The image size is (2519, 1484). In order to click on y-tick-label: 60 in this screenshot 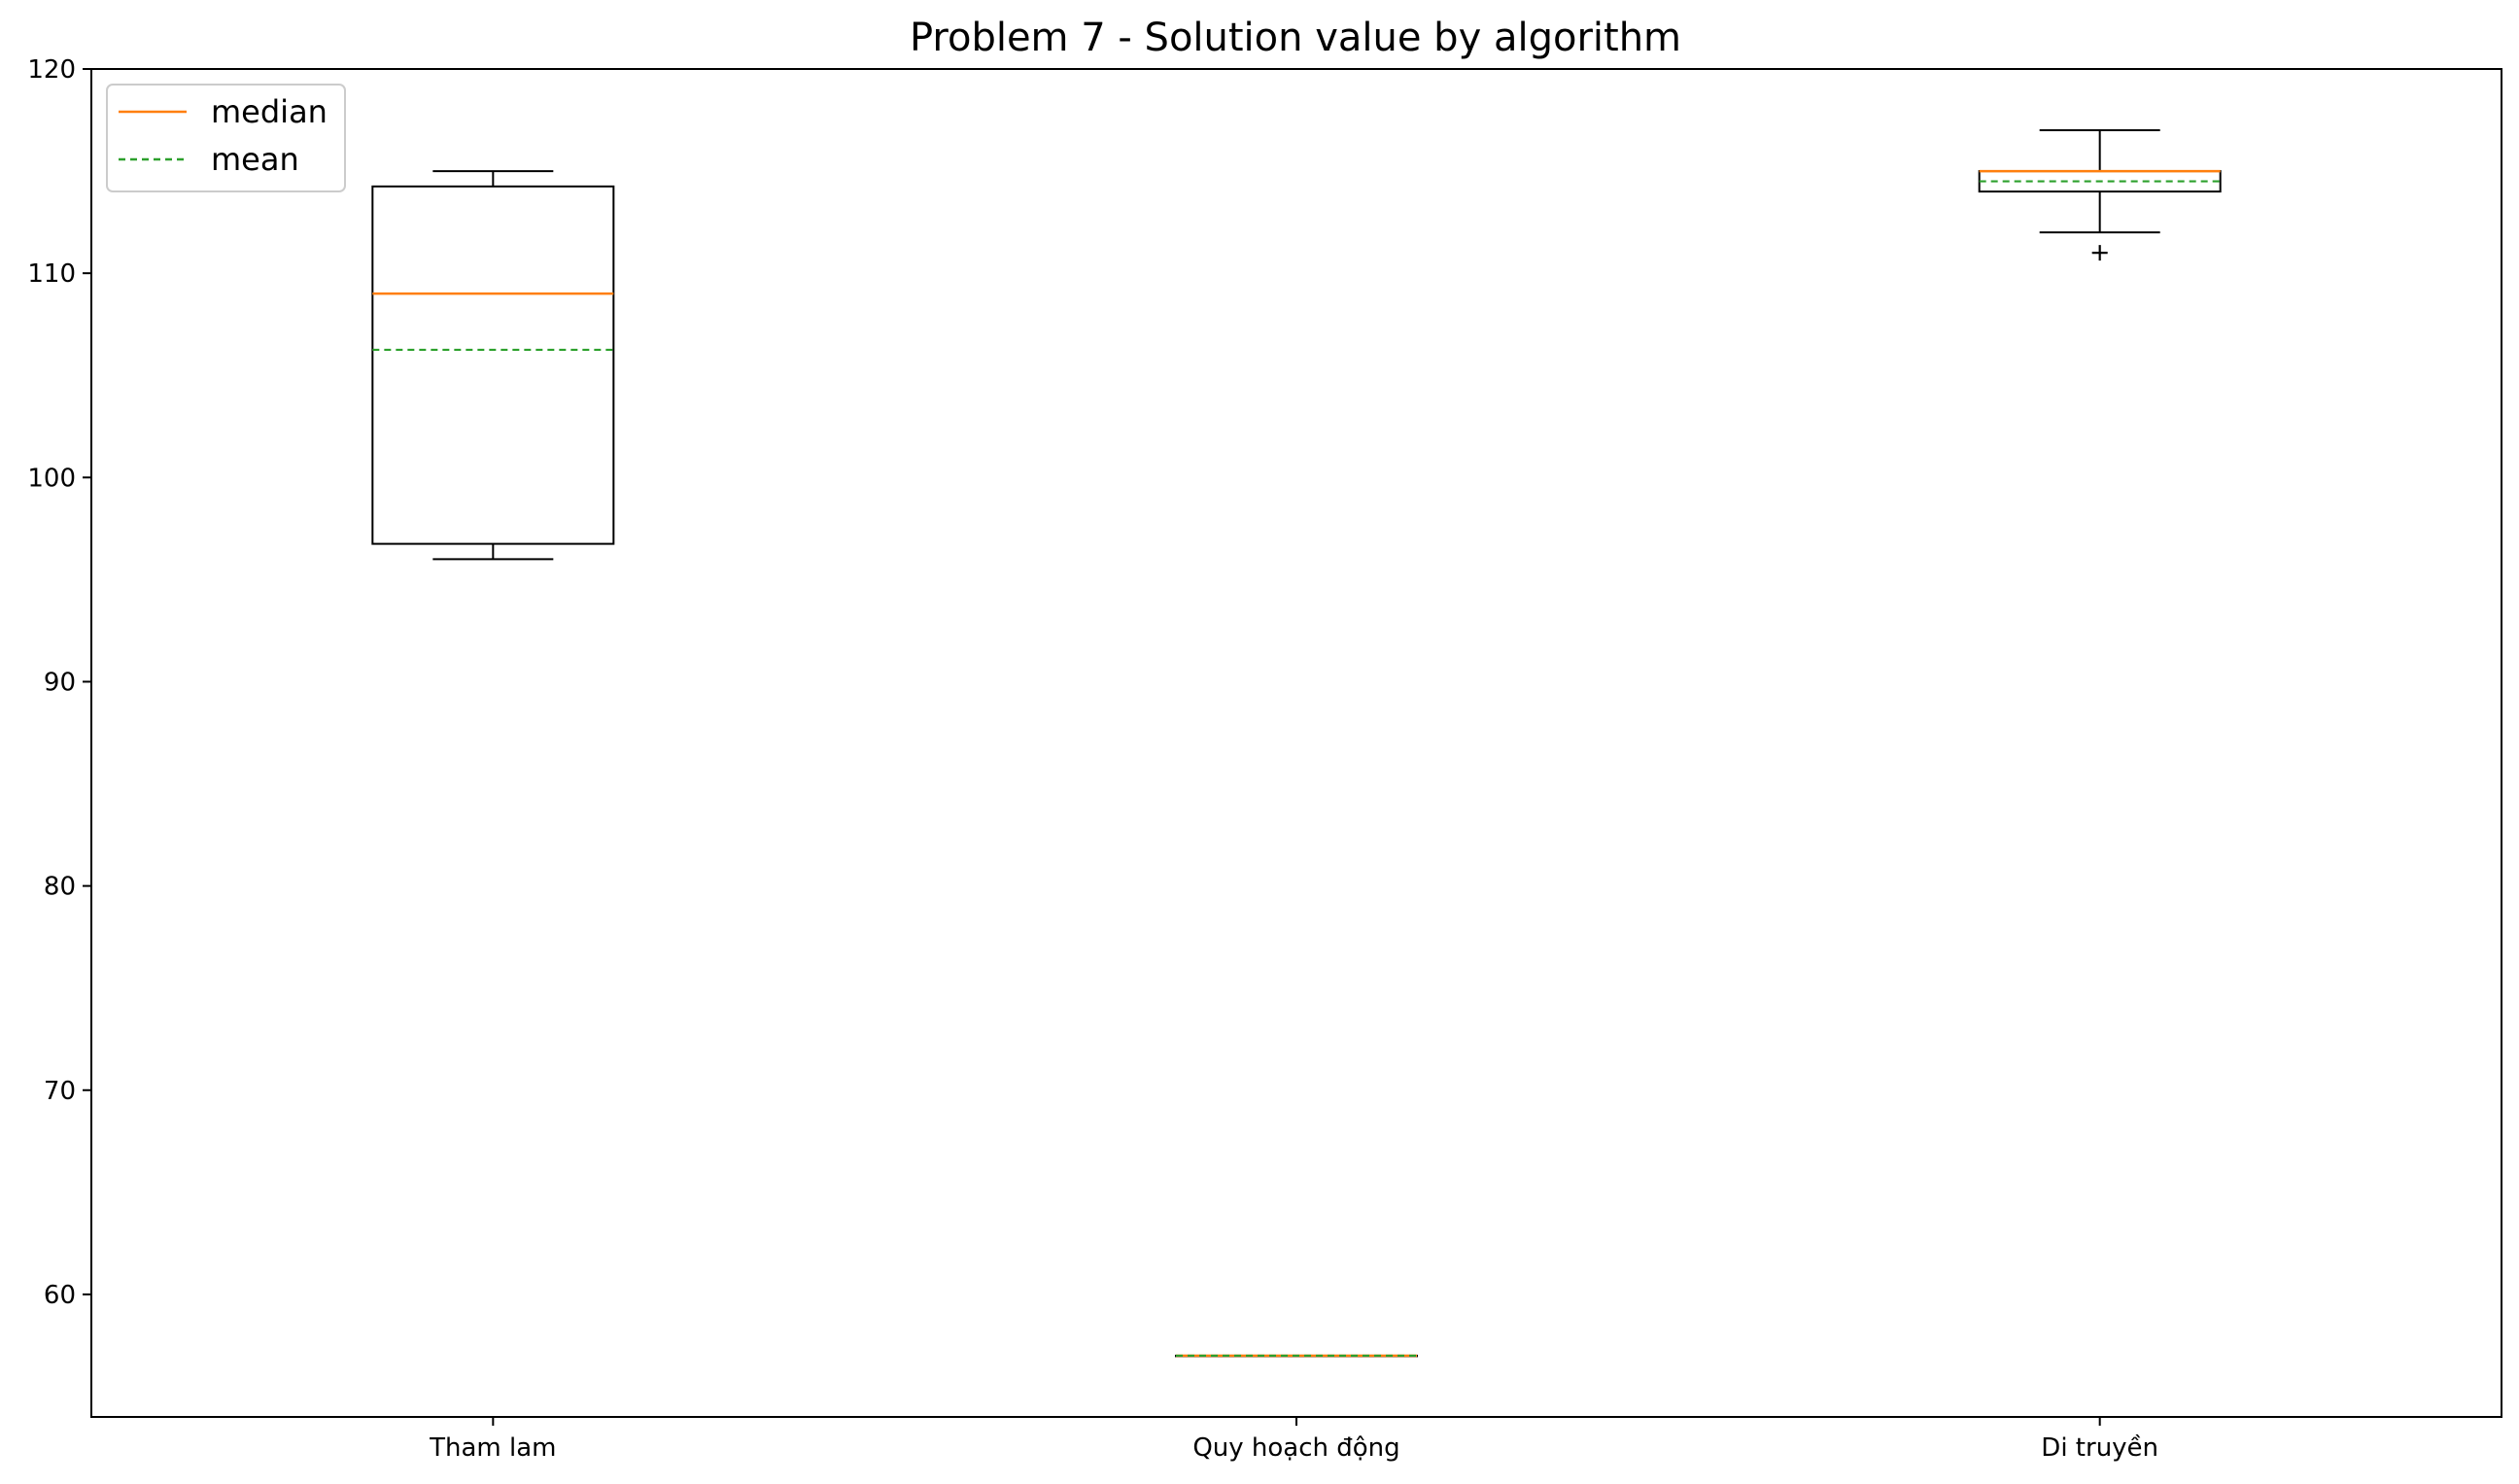, I will do `click(60, 1295)`.